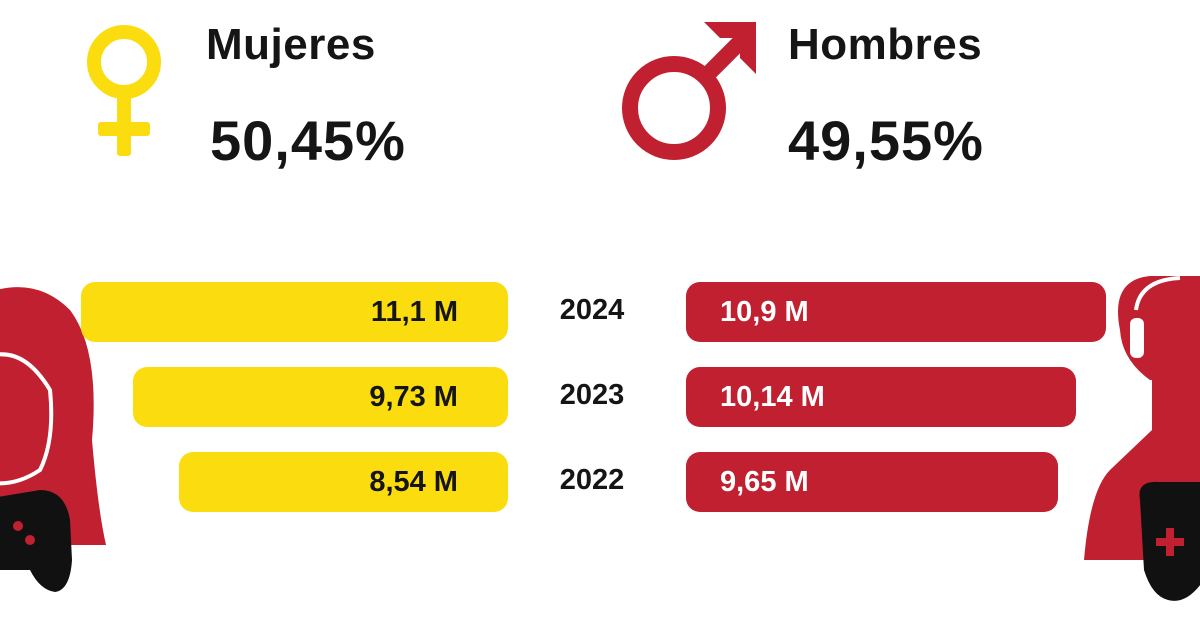 The height and width of the screenshot is (630, 1200). What do you see at coordinates (413, 481) in the screenshot?
I see `bar-female-label: 8,54 M` at bounding box center [413, 481].